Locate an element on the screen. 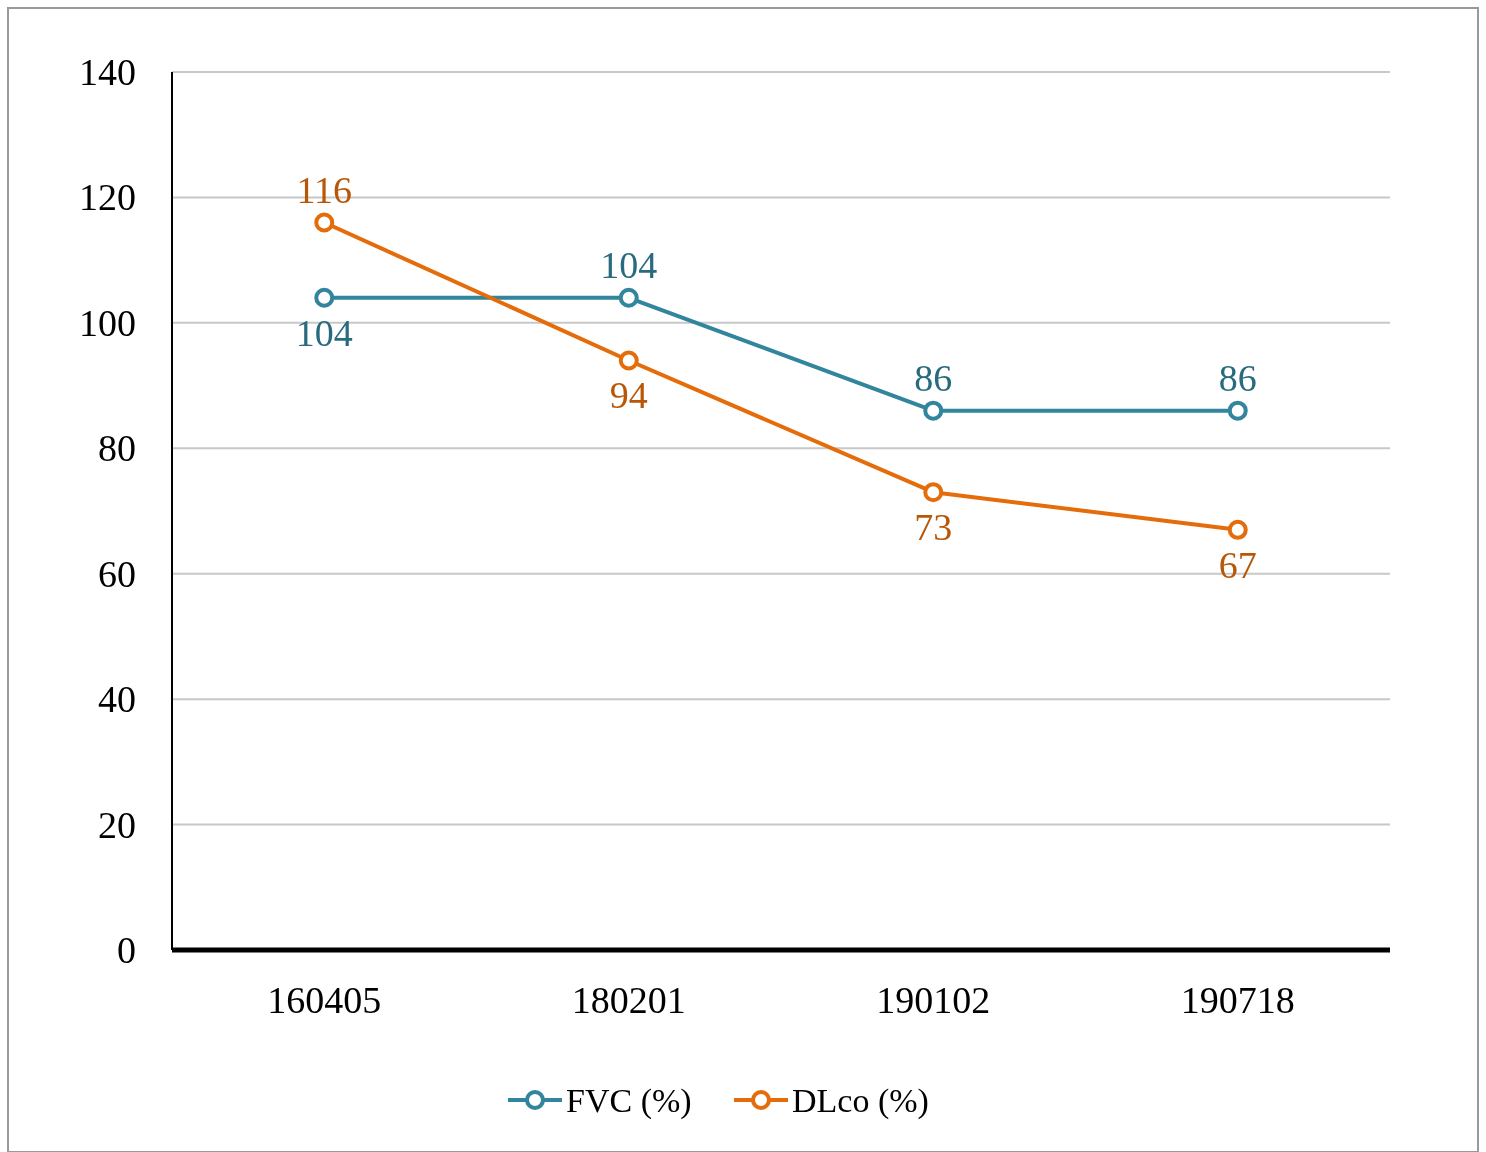 The height and width of the screenshot is (1152, 1486). y-tick-label: 100 is located at coordinates (107, 322).